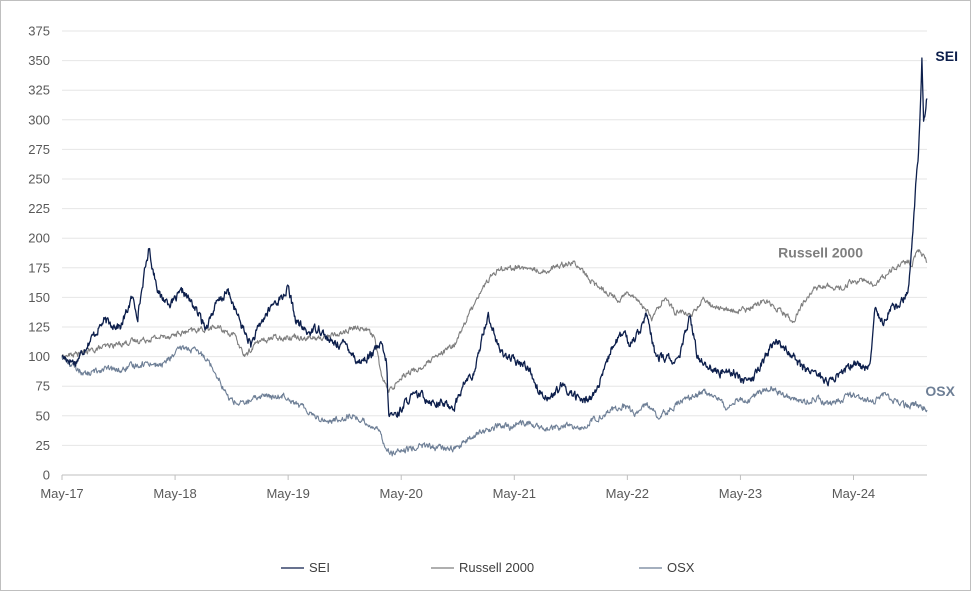 This screenshot has height=591, width=971. What do you see at coordinates (39, 327) in the screenshot?
I see `y-tick-label-125: 125` at bounding box center [39, 327].